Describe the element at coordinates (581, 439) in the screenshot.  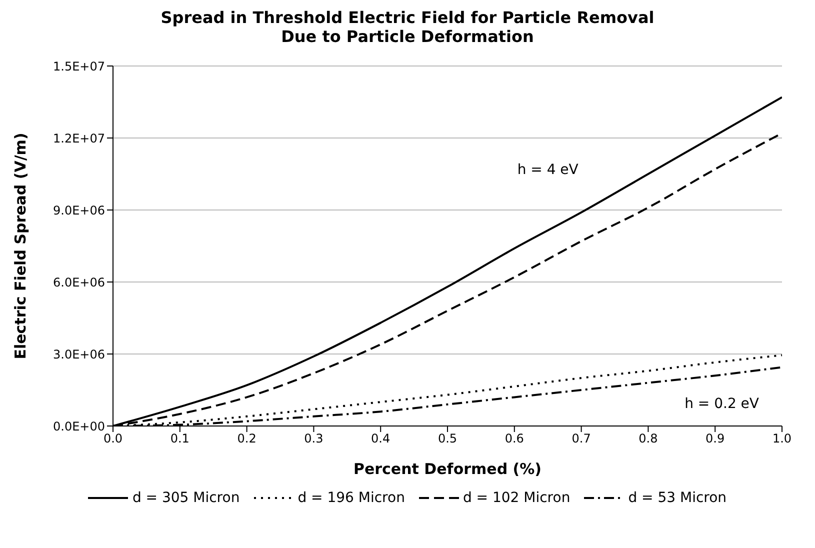
I see `x-tick-label: 0.7` at that location.